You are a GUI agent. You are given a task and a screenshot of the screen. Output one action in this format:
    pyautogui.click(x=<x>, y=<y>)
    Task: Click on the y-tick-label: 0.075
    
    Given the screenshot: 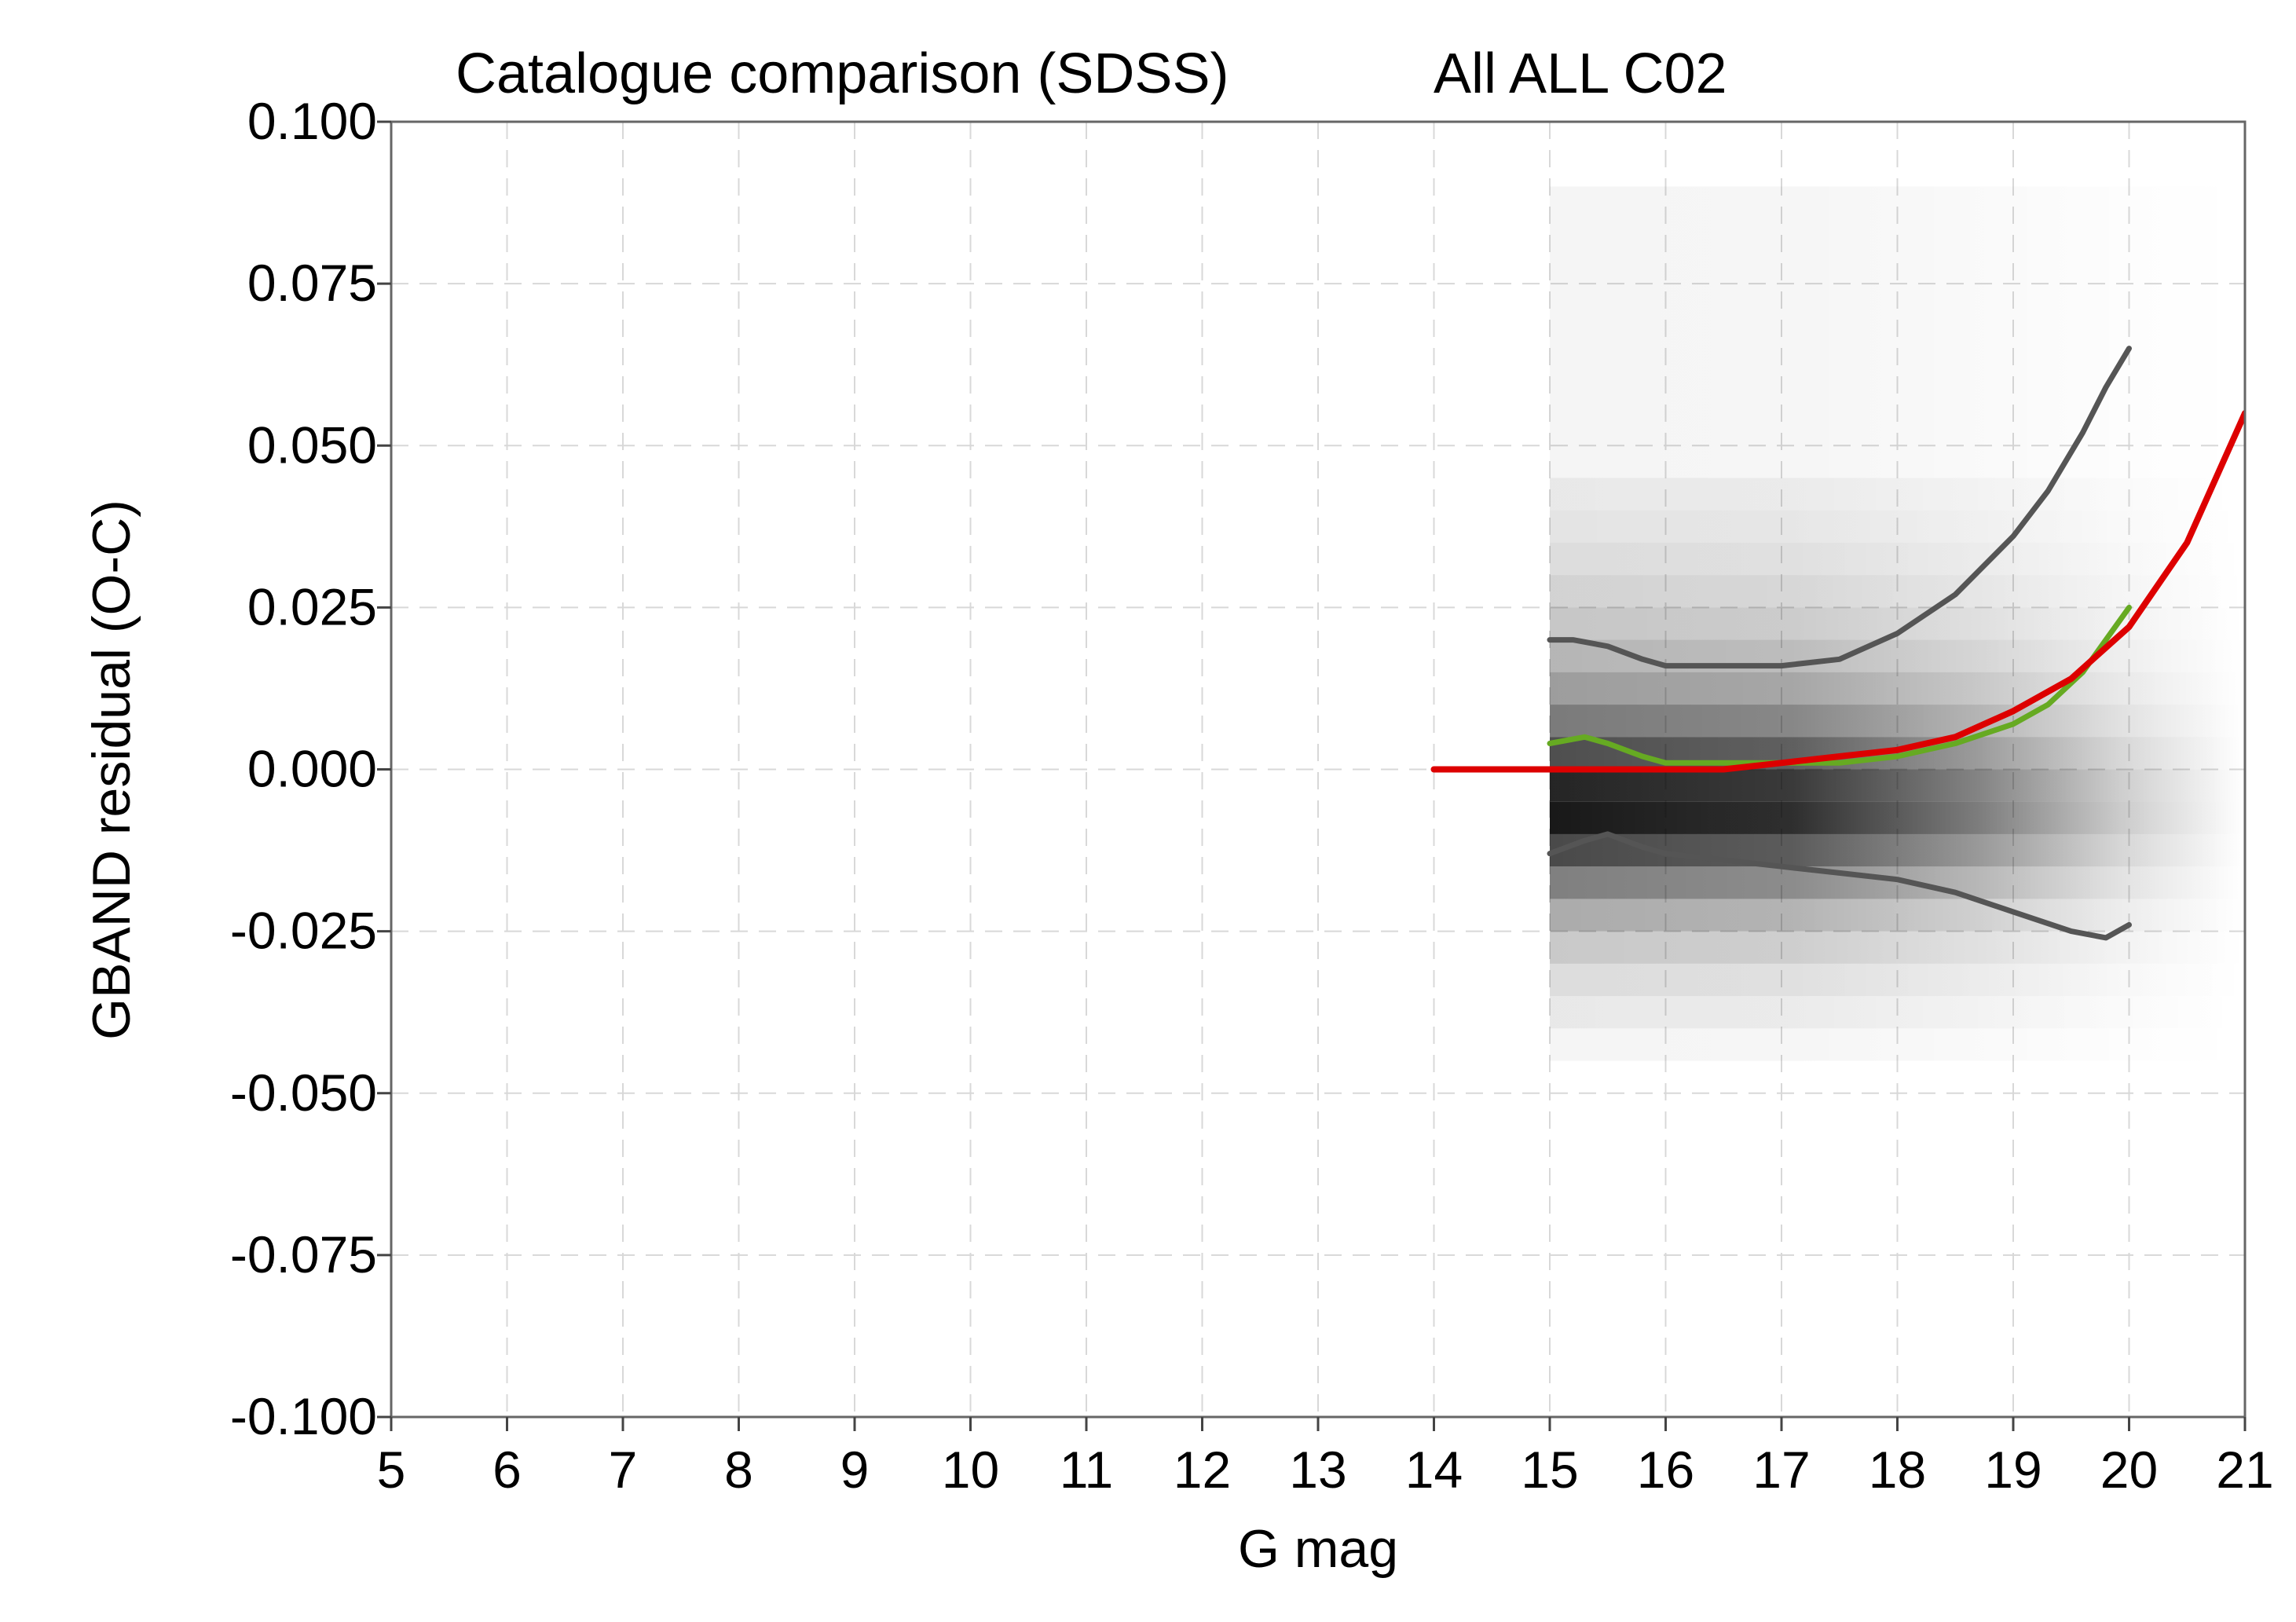 What is the action you would take?
    pyautogui.click(x=312, y=283)
    